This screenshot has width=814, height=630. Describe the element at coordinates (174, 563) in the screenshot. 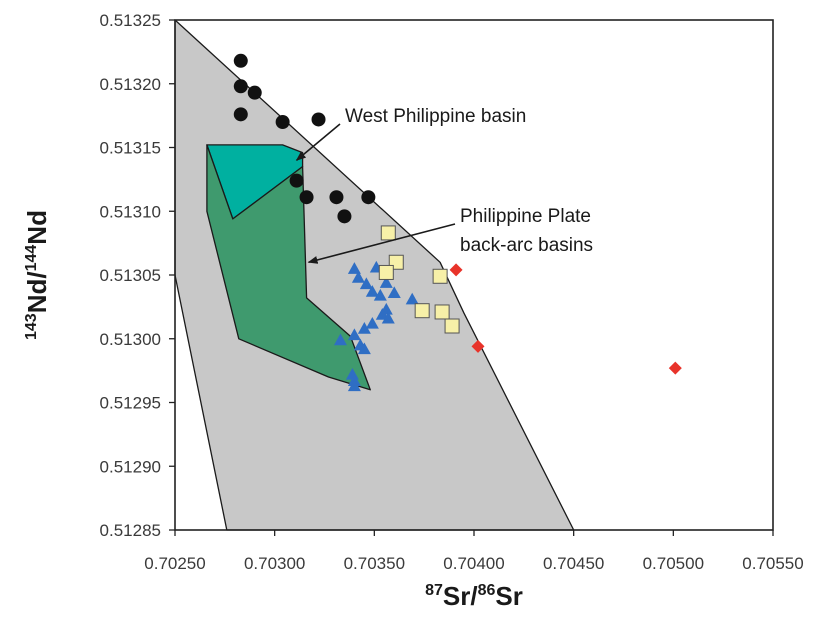

I see `x-tick-label-1: 0.70250` at that location.